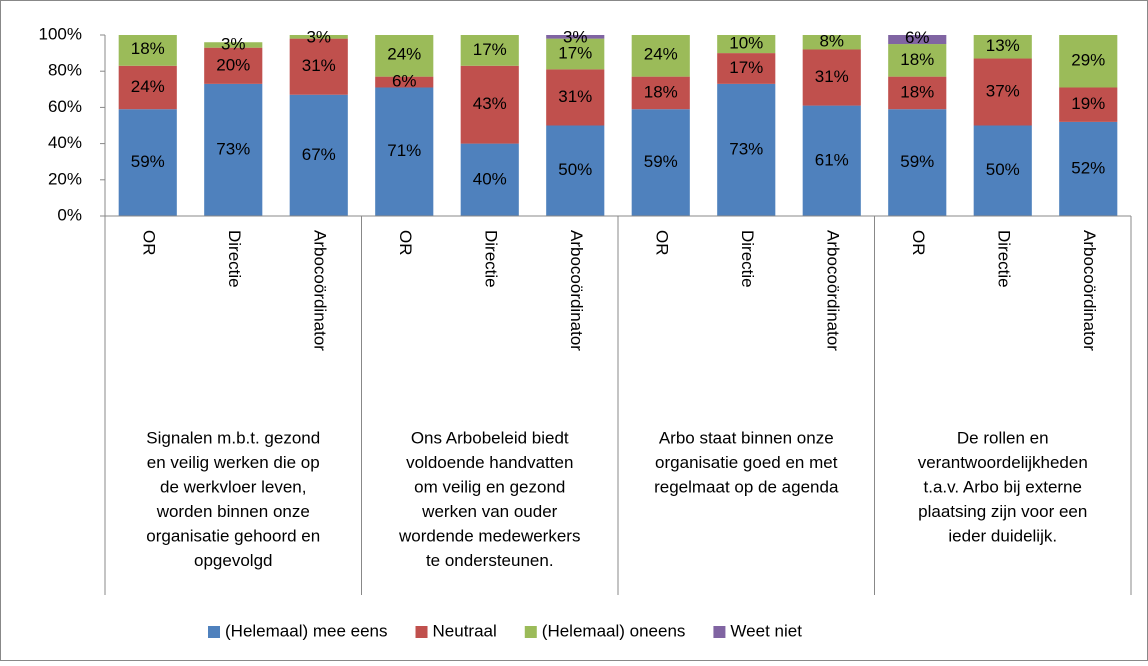 The height and width of the screenshot is (666, 1148). I want to click on data-label: 20%, so click(233, 64).